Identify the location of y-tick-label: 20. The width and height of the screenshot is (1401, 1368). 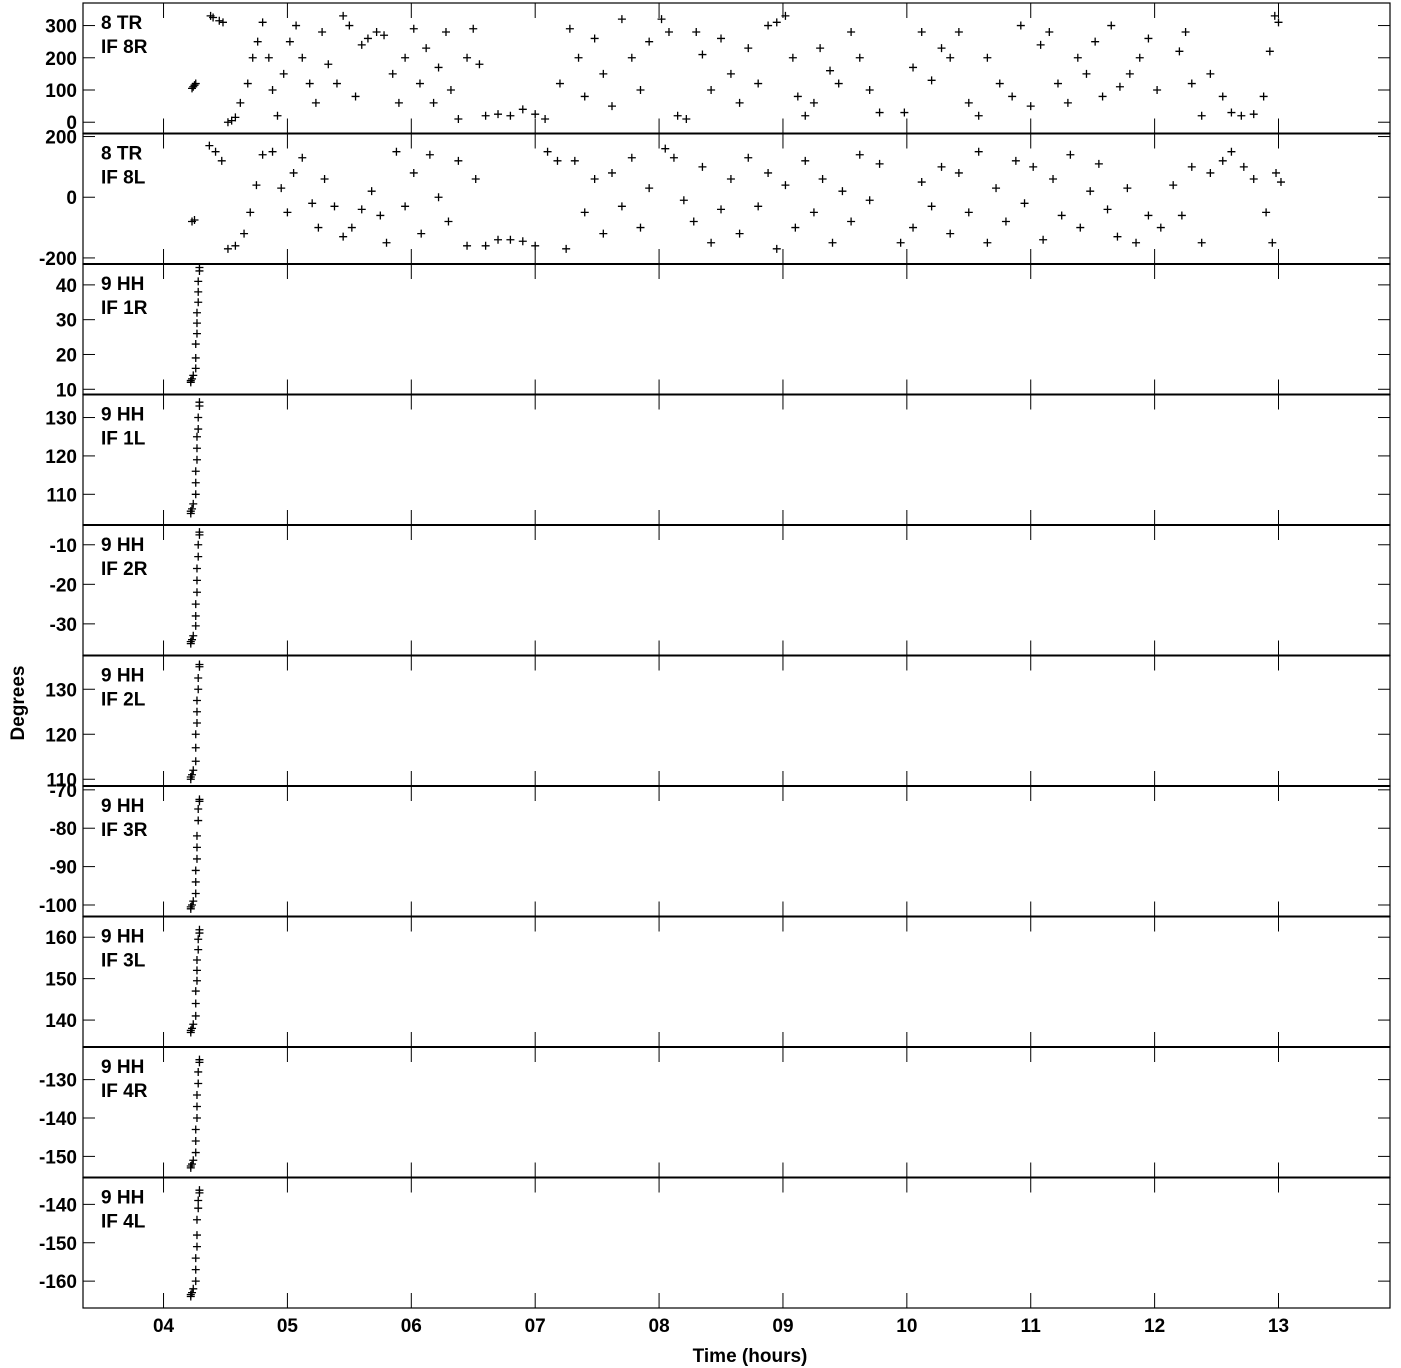
(66, 355).